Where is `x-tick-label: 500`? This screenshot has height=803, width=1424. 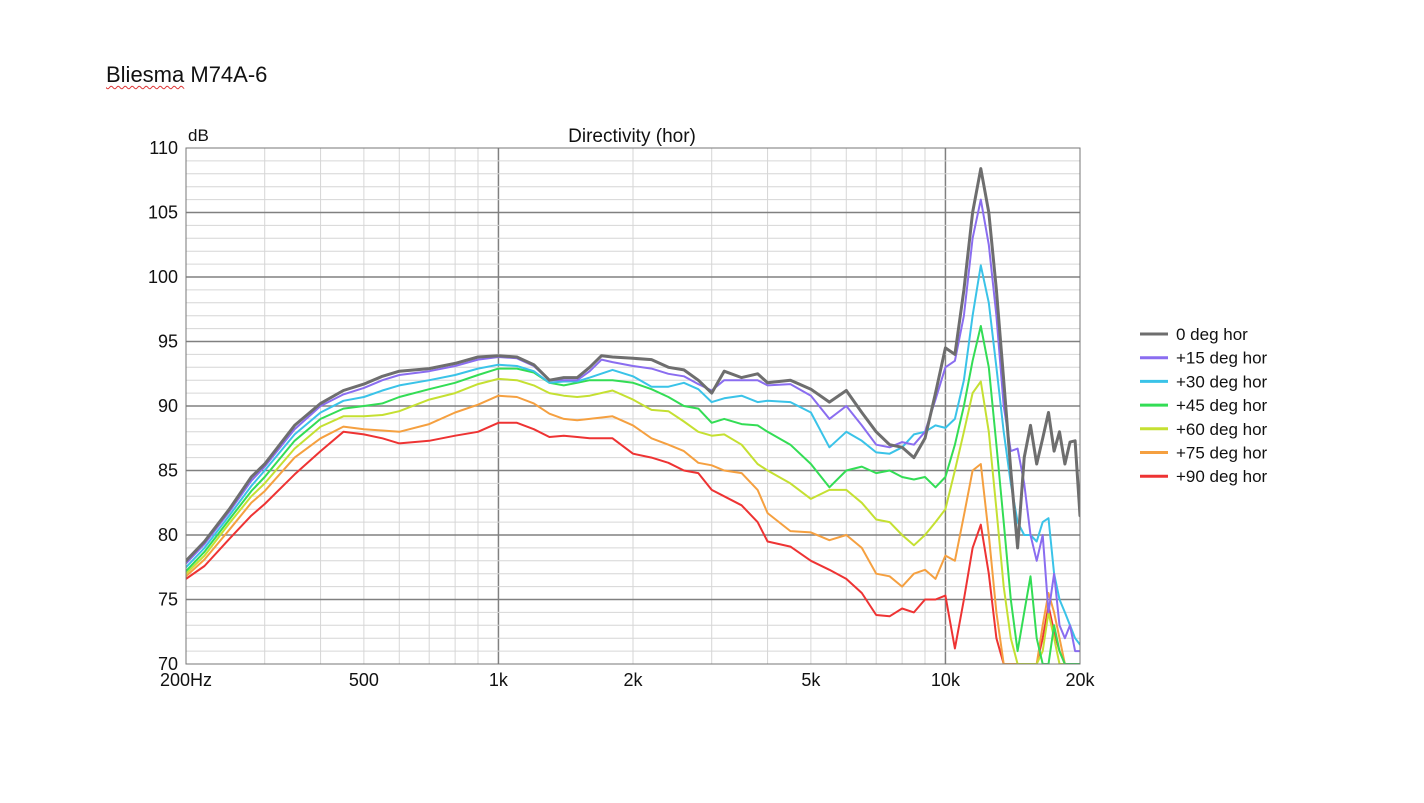
x-tick-label: 500 is located at coordinates (364, 680).